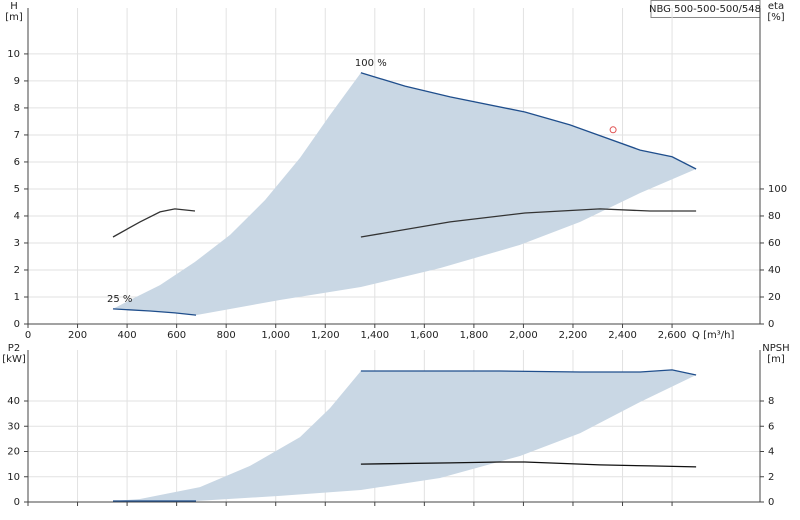  I want to click on x-tick-label: 200, so click(77, 335).